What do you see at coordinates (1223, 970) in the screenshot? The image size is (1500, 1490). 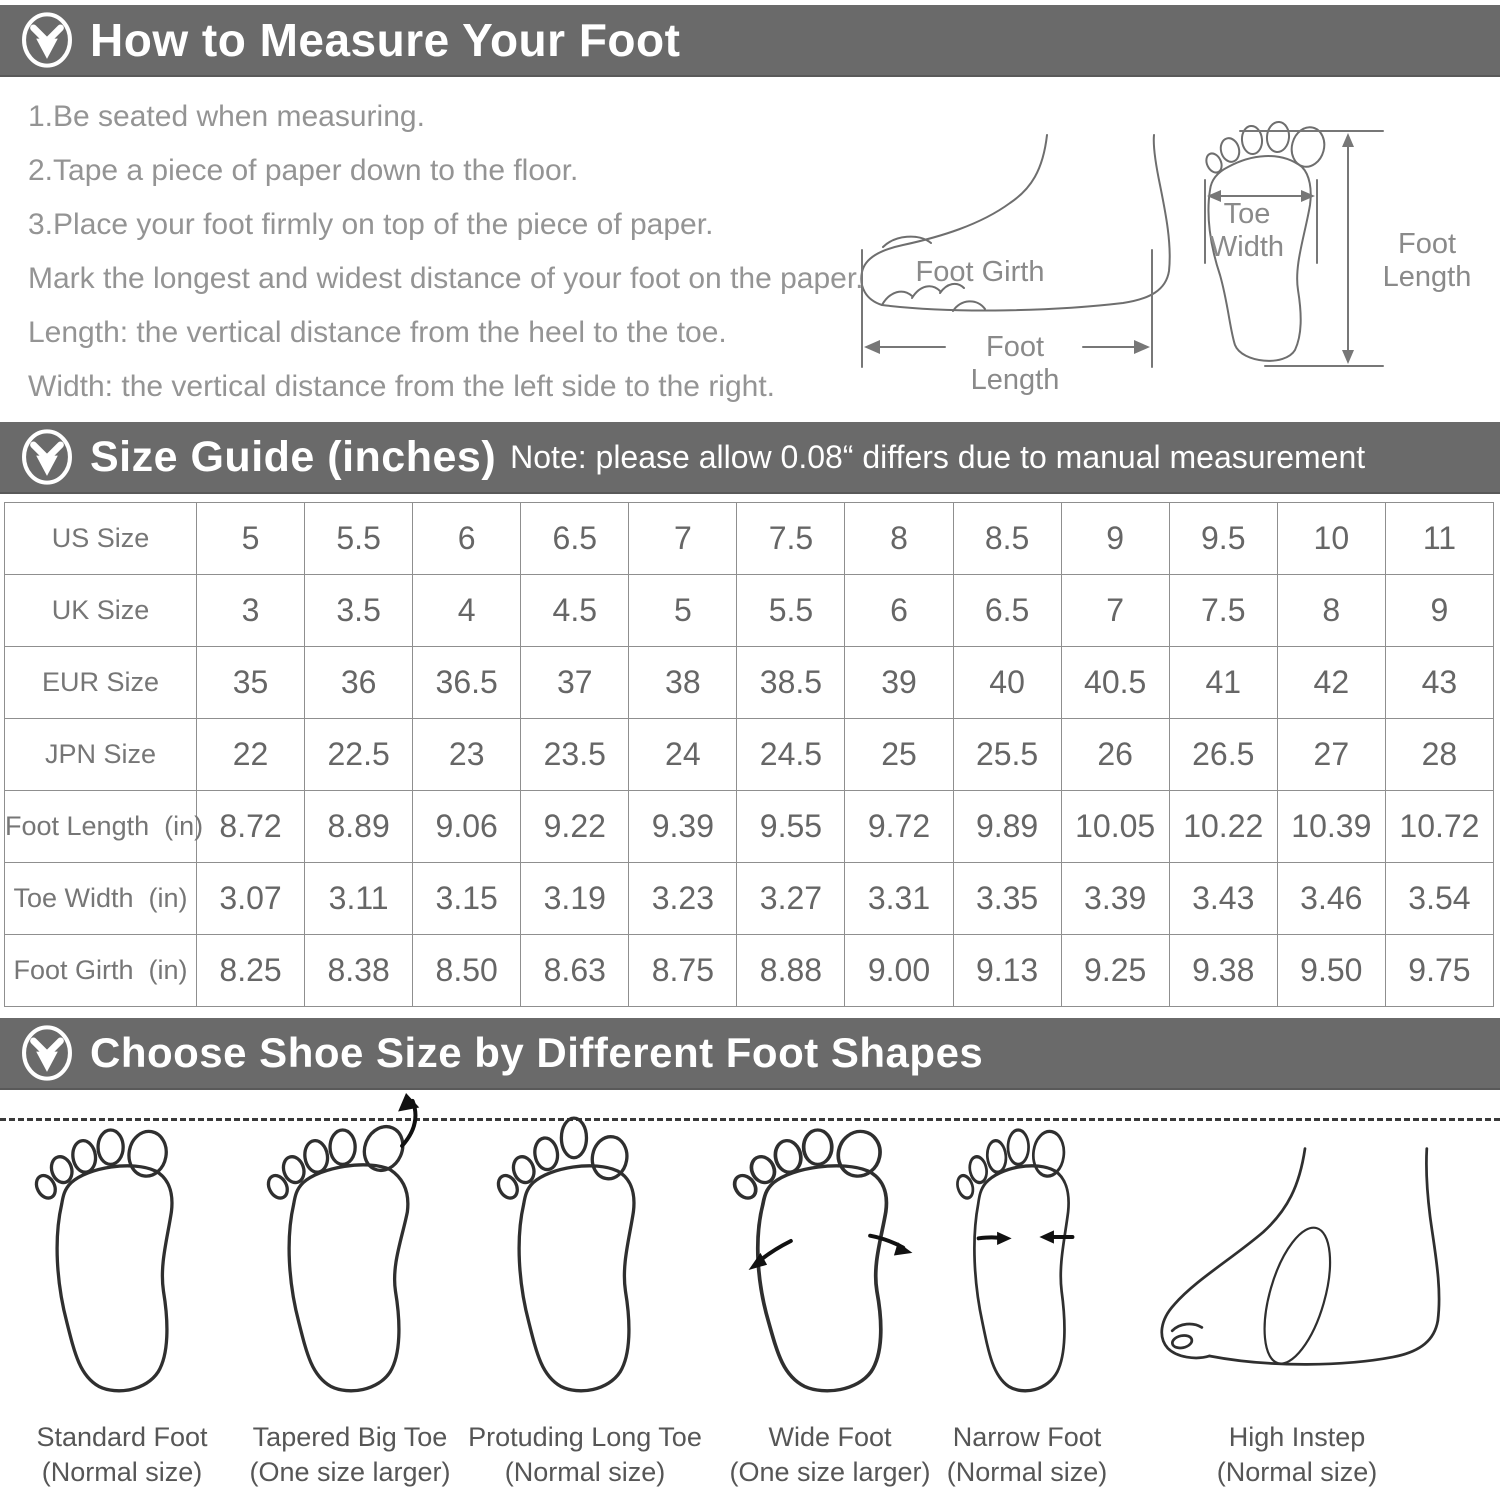 I see `size-value-cell: 9.38` at bounding box center [1223, 970].